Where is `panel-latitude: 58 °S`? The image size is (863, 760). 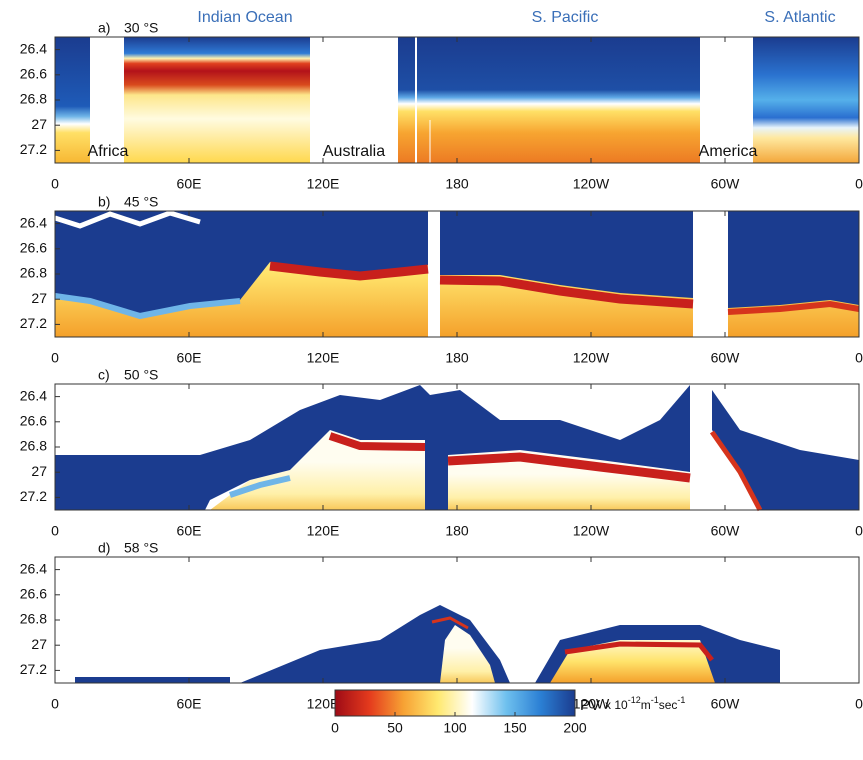 panel-latitude: 58 °S is located at coordinates (141, 548).